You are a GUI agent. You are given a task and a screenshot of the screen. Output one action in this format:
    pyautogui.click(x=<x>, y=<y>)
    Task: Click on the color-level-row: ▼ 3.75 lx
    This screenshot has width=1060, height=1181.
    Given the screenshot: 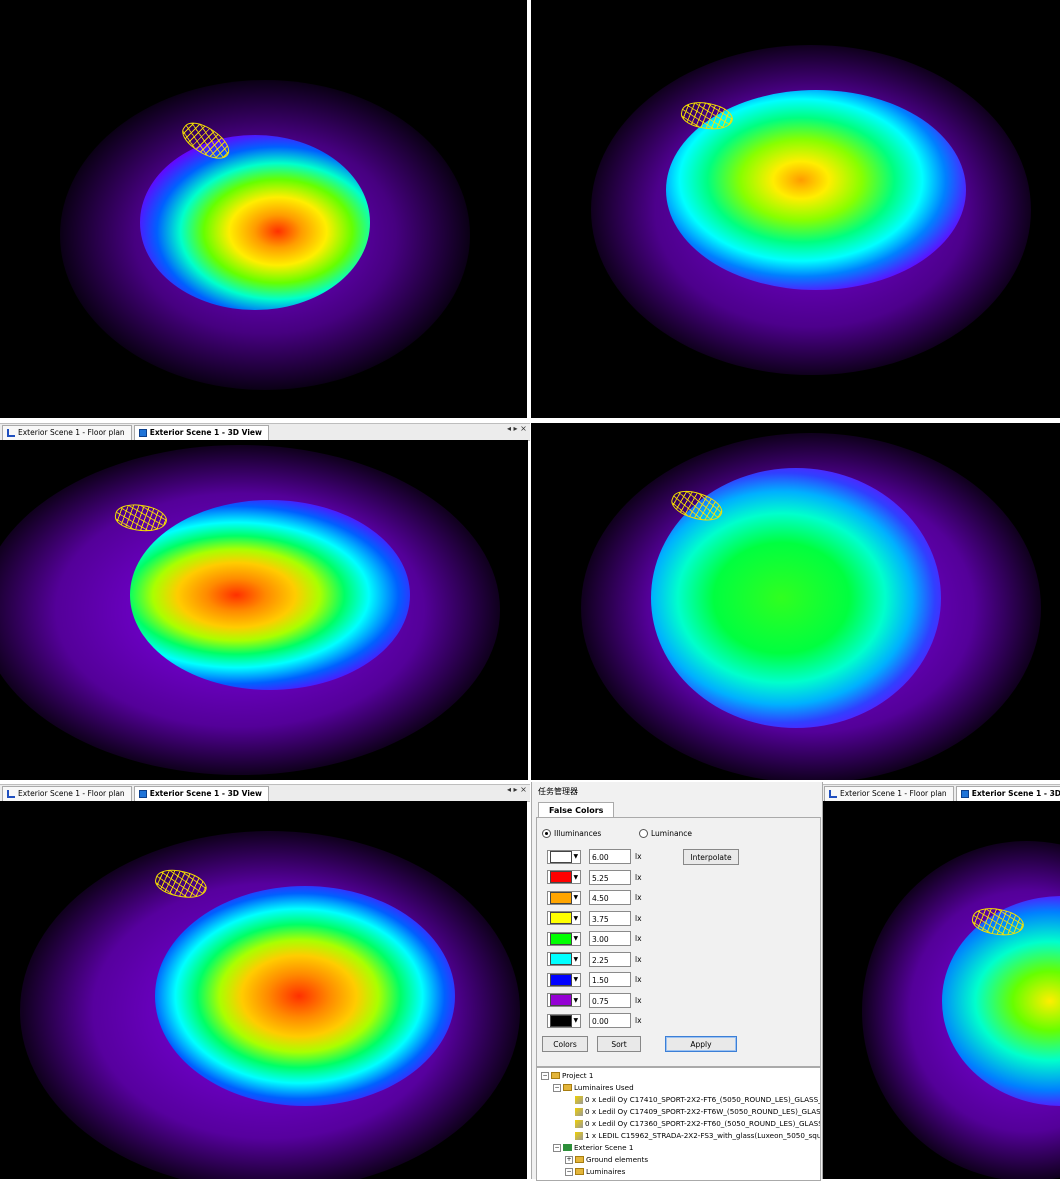 What is the action you would take?
    pyautogui.click(x=594, y=918)
    